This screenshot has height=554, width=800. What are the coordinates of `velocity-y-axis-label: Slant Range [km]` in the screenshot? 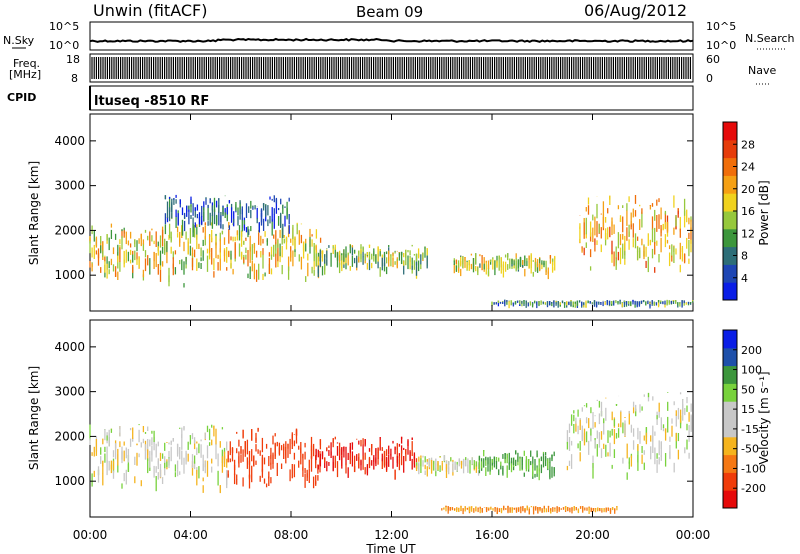 It's located at (34, 418).